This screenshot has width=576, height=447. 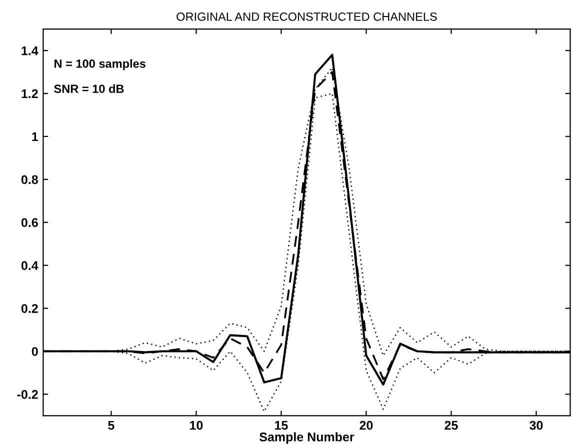 I want to click on y-tick-label: 0.8, so click(x=29, y=179).